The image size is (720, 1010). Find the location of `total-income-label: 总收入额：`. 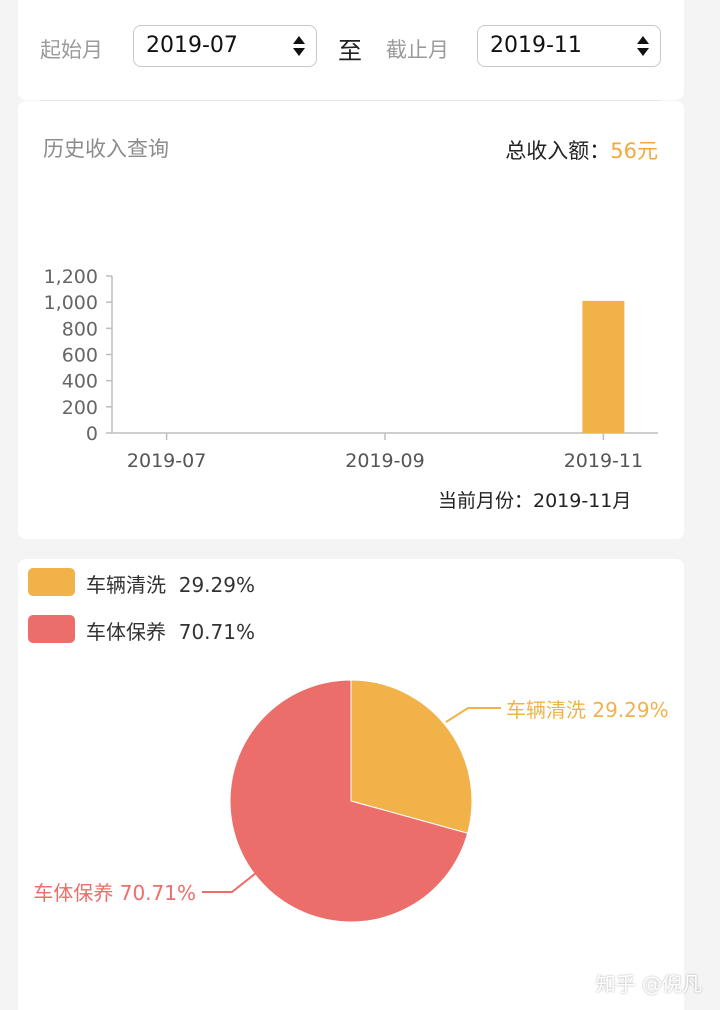

total-income-label: 总收入额： is located at coordinates (558, 151).